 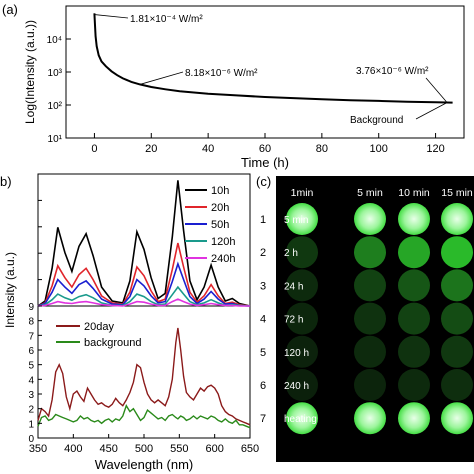 I want to click on well-row-number: 1, so click(x=263, y=220).